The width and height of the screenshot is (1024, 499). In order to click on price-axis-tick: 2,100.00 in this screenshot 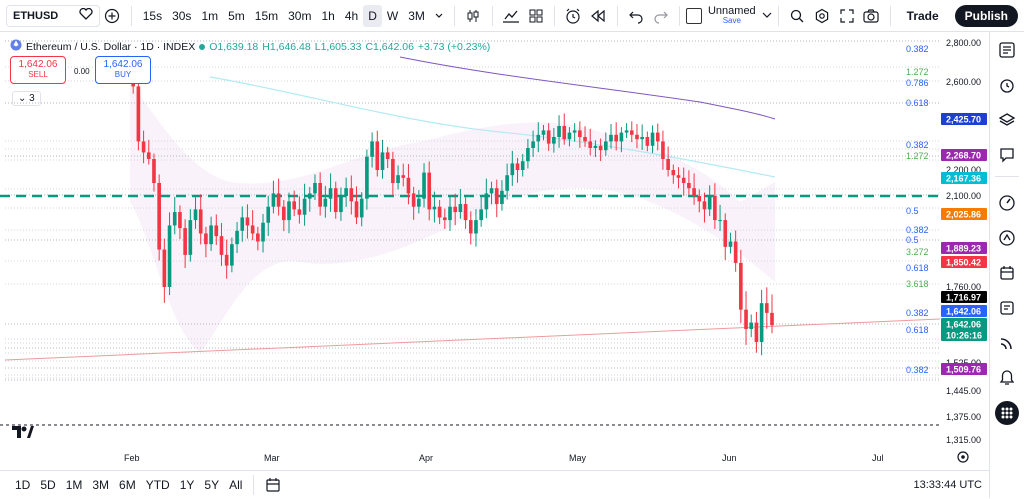, I will do `click(963, 196)`.